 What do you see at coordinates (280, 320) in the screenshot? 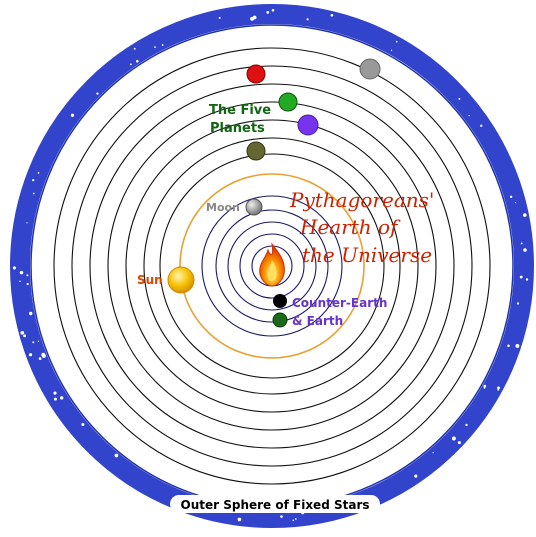
I see `earth-body` at bounding box center [280, 320].